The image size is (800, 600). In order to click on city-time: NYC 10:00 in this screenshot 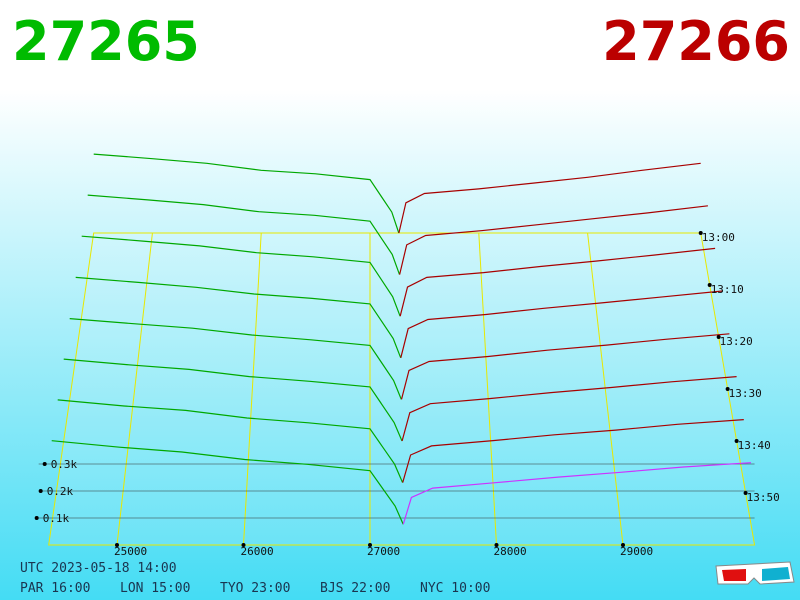, I will do `click(455, 588)`.